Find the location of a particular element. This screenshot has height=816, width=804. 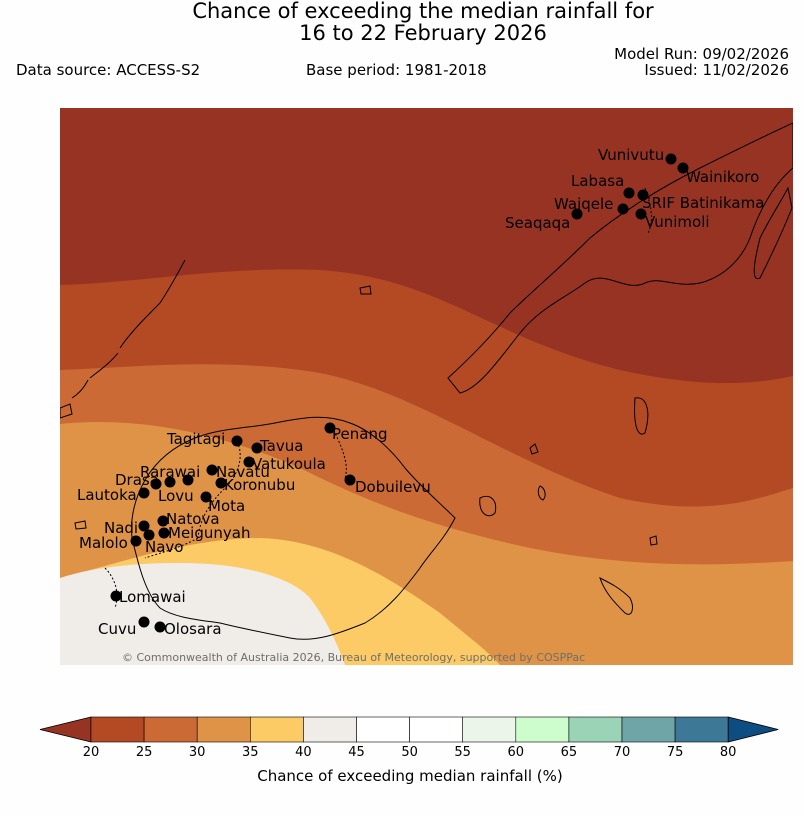

colorbar-over-arrow is located at coordinates (753, 729).